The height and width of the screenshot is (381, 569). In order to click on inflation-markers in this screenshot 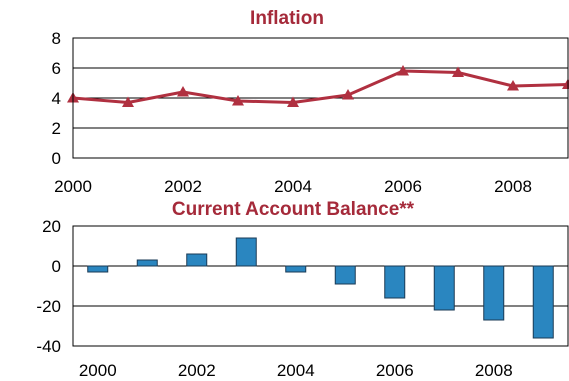, I will do `click(318, 86)`.